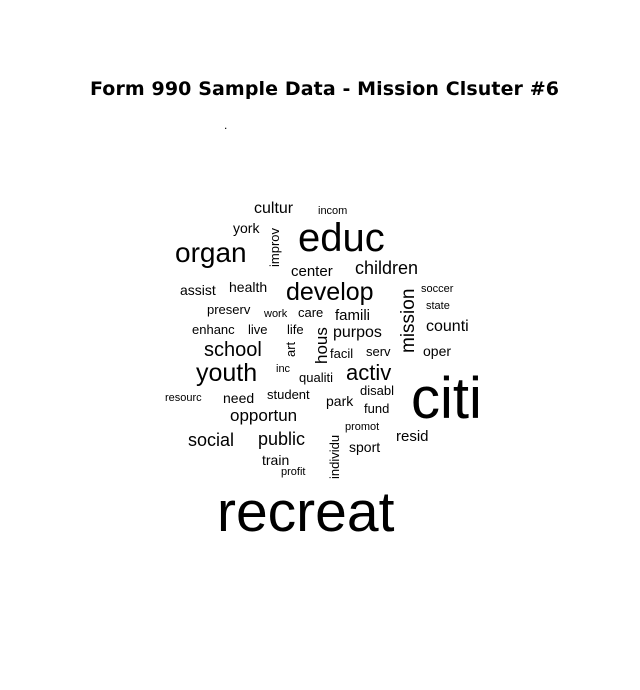  What do you see at coordinates (446, 398) in the screenshot?
I see `word-citi: citi` at bounding box center [446, 398].